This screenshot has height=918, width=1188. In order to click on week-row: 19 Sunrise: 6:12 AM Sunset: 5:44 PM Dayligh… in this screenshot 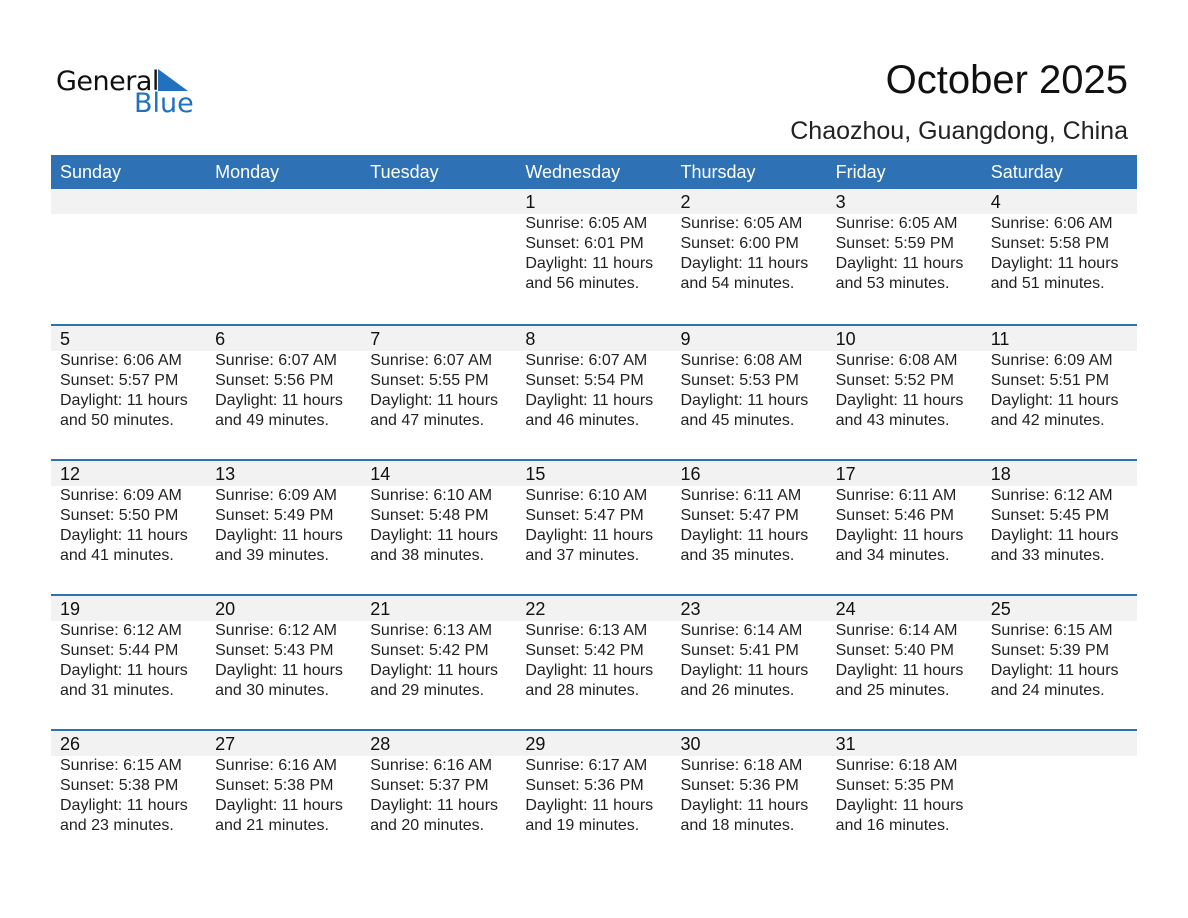, I will do `click(594, 661)`.